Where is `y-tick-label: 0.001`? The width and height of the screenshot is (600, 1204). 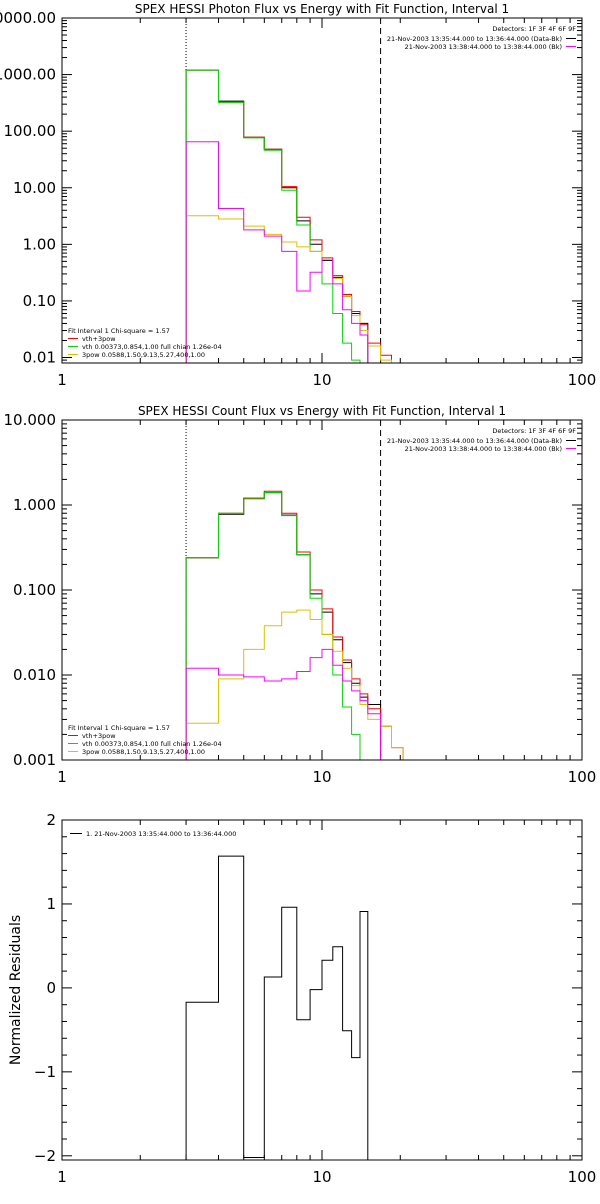 y-tick-label: 0.001 is located at coordinates (34, 760).